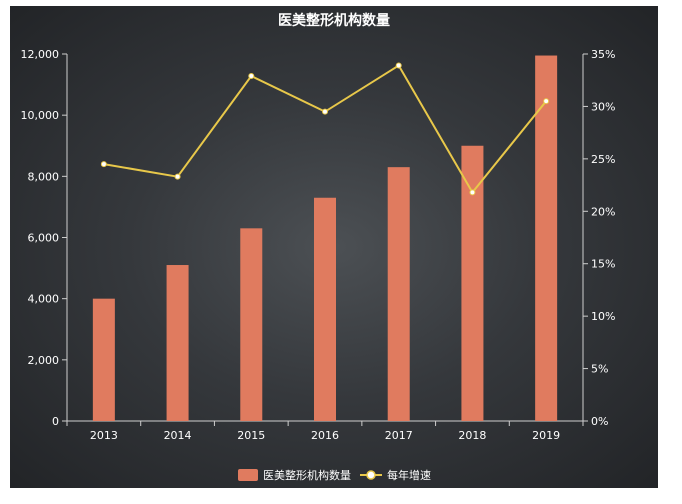 The width and height of the screenshot is (682, 504). I want to click on x-tick-label: 2016, so click(325, 435).